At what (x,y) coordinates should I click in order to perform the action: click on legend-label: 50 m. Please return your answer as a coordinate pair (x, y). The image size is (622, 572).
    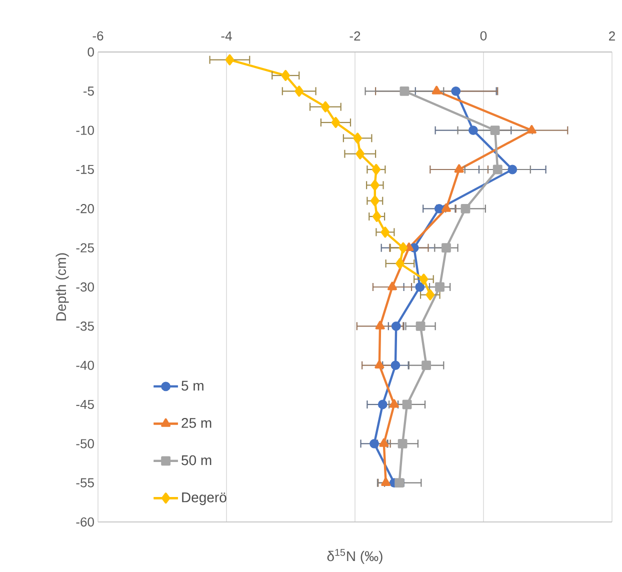
    Looking at the image, I should click on (197, 460).